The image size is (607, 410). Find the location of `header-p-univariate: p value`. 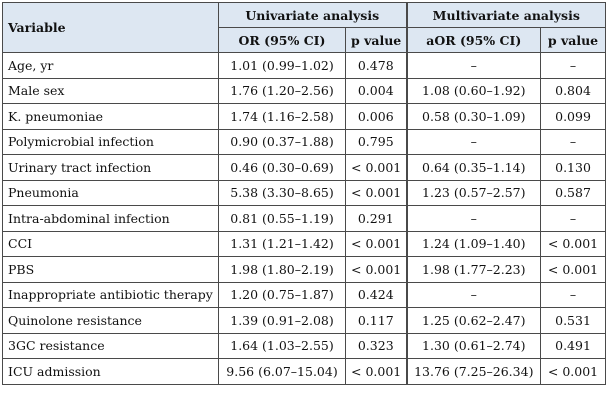

header-p-univariate: p value is located at coordinates (376, 40).